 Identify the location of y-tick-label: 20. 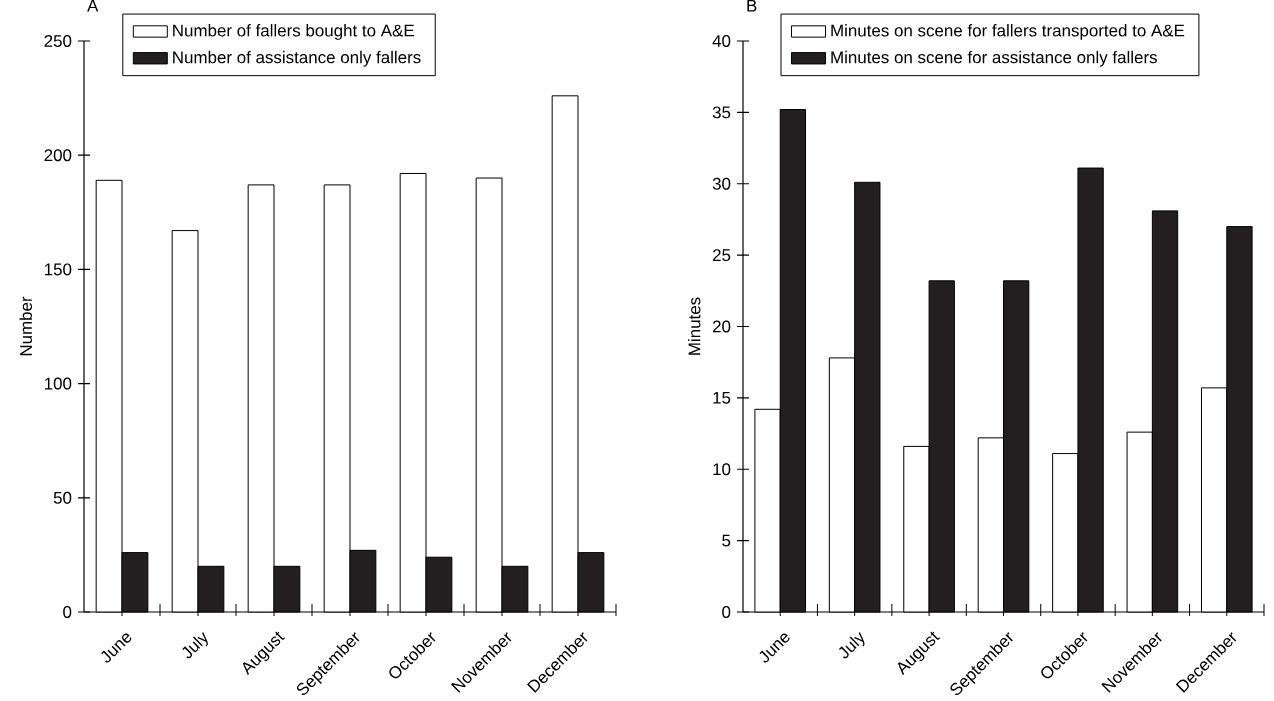
(721, 326).